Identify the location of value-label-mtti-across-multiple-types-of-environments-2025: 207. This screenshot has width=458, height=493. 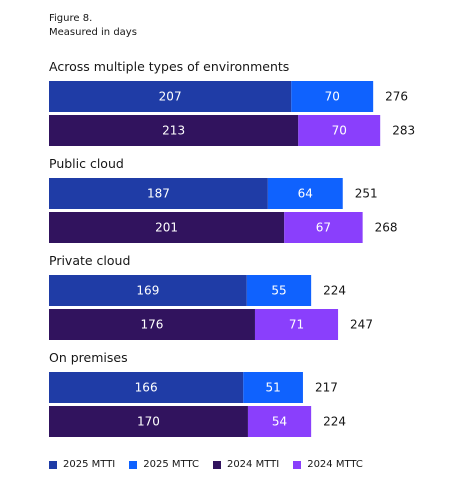
(170, 97).